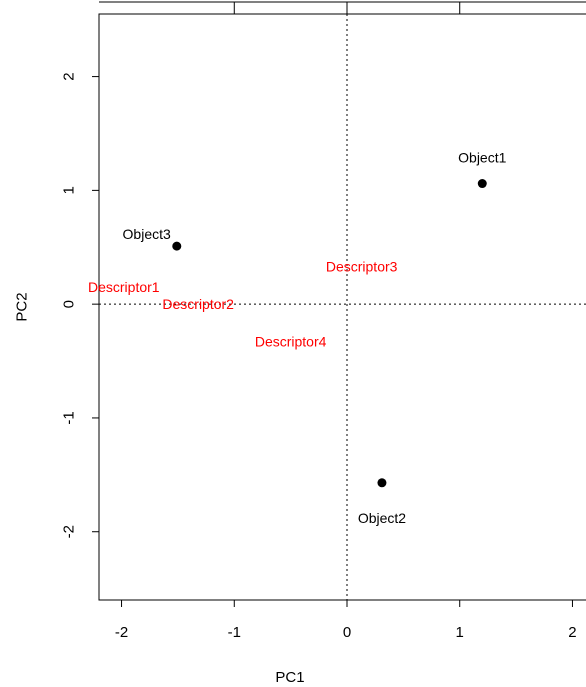  What do you see at coordinates (289, 677) in the screenshot?
I see `x-axis-title: PC1` at bounding box center [289, 677].